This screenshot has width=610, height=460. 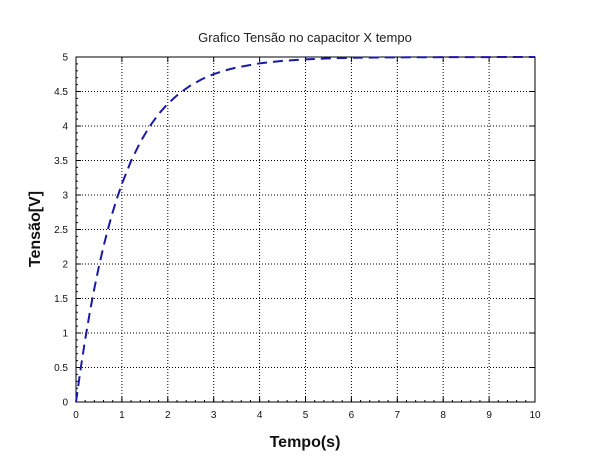 What do you see at coordinates (65, 265) in the screenshot?
I see `y-tick-label: 2` at bounding box center [65, 265].